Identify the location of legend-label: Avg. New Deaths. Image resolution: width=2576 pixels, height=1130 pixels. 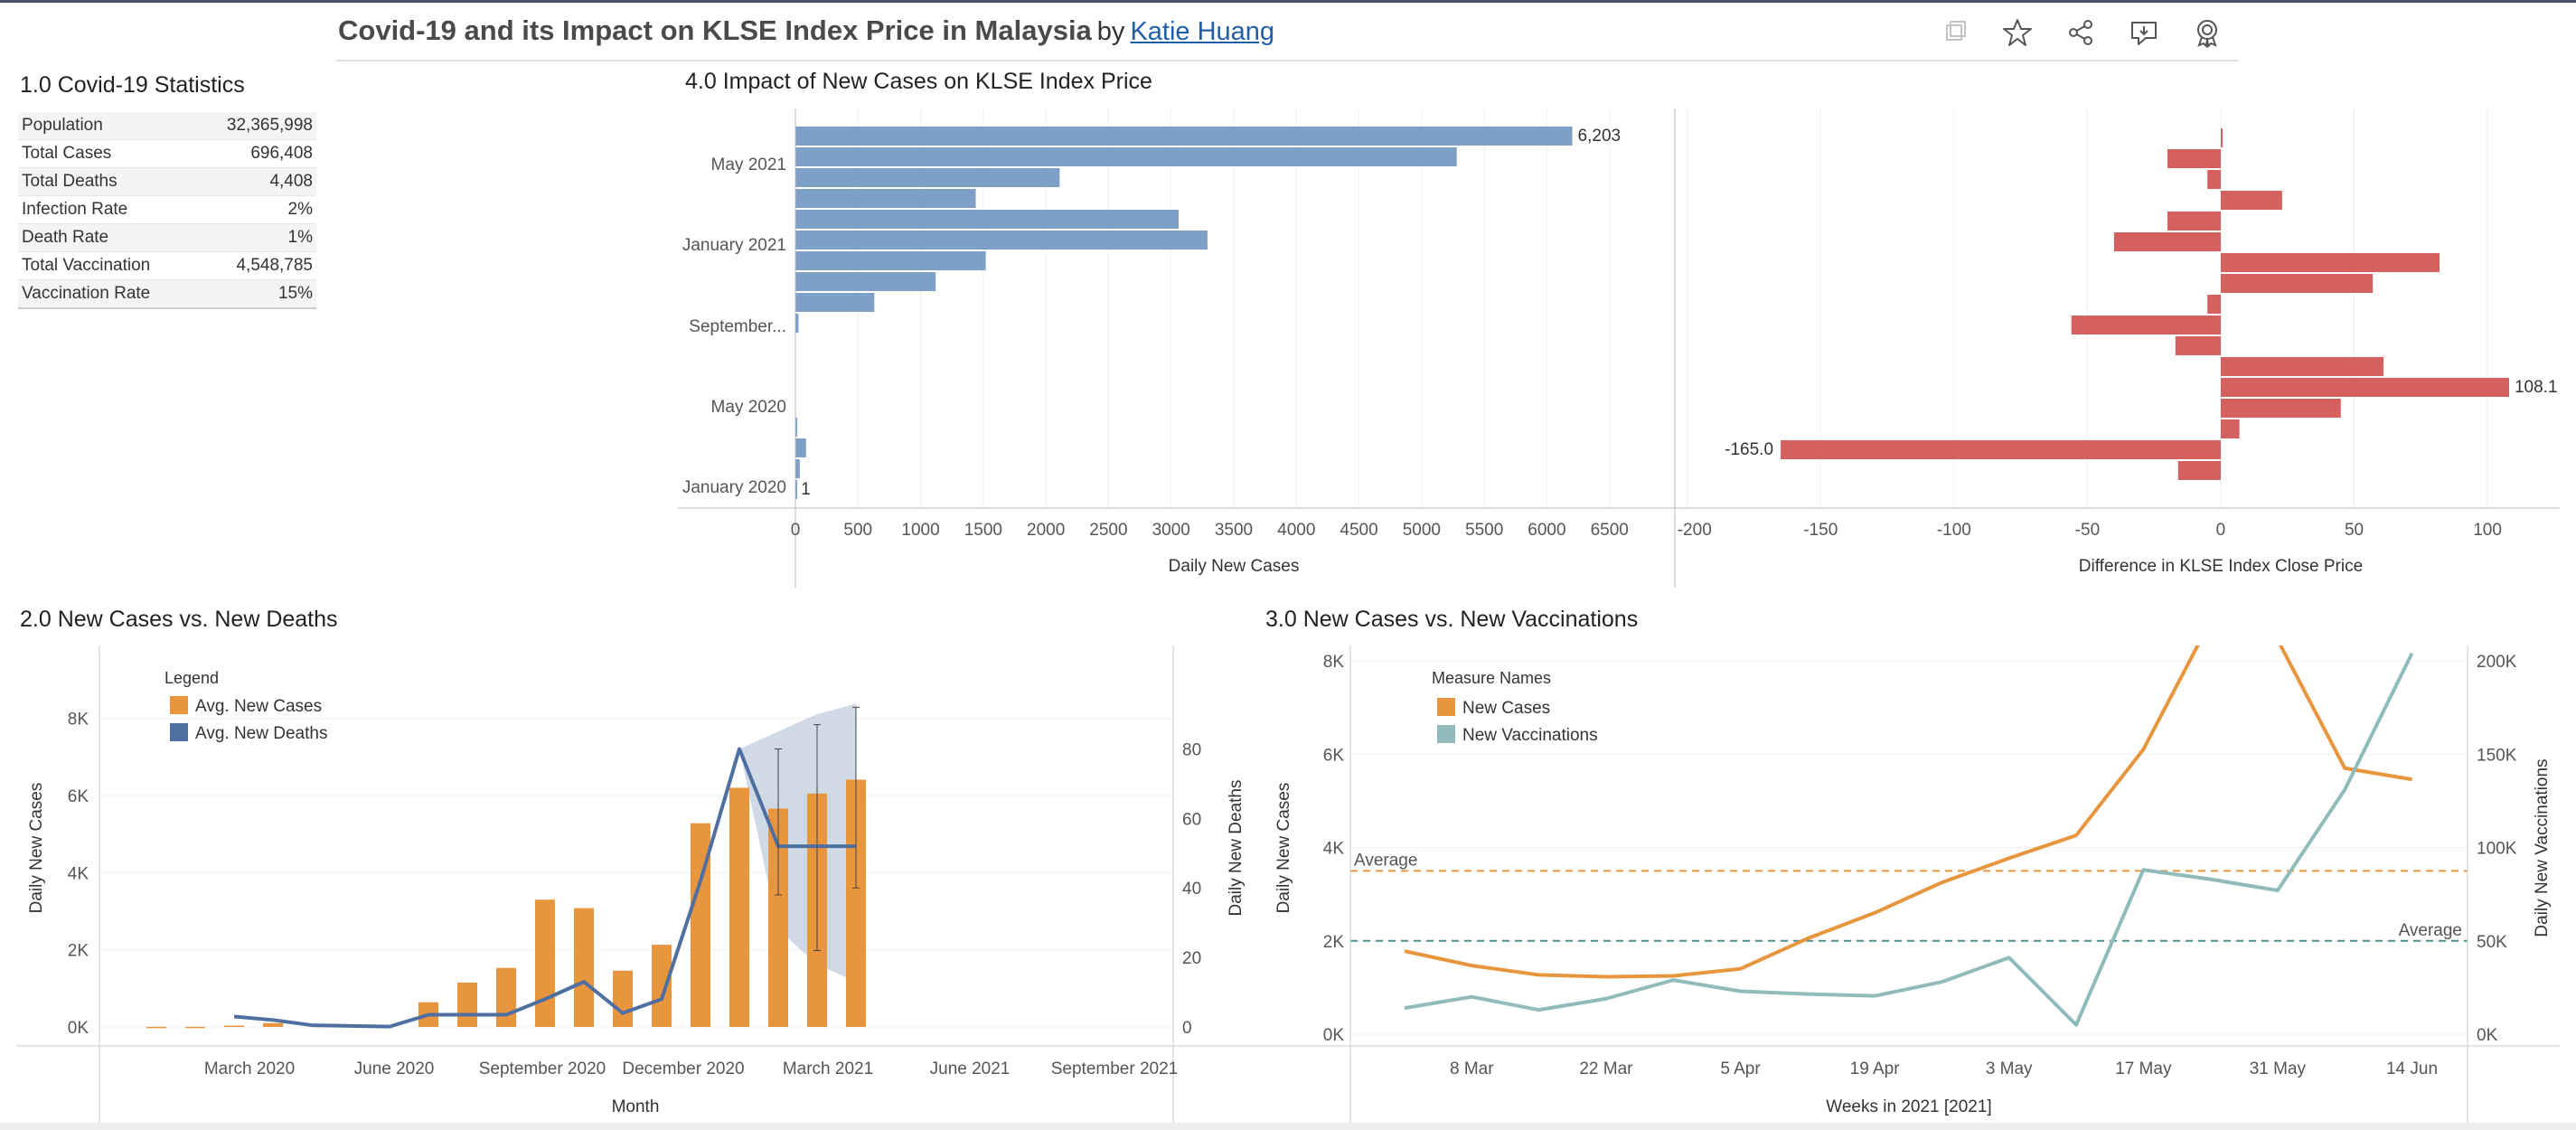
(261, 733).